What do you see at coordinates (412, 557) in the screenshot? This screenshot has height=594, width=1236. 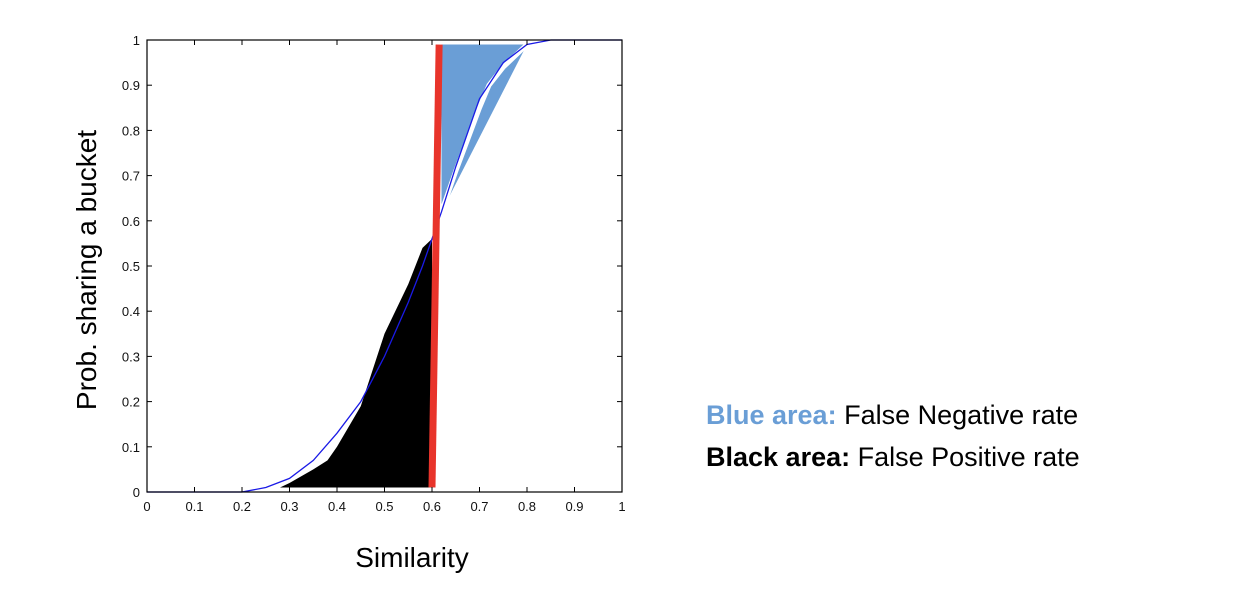 I see `x-axis-label: Similarity` at bounding box center [412, 557].